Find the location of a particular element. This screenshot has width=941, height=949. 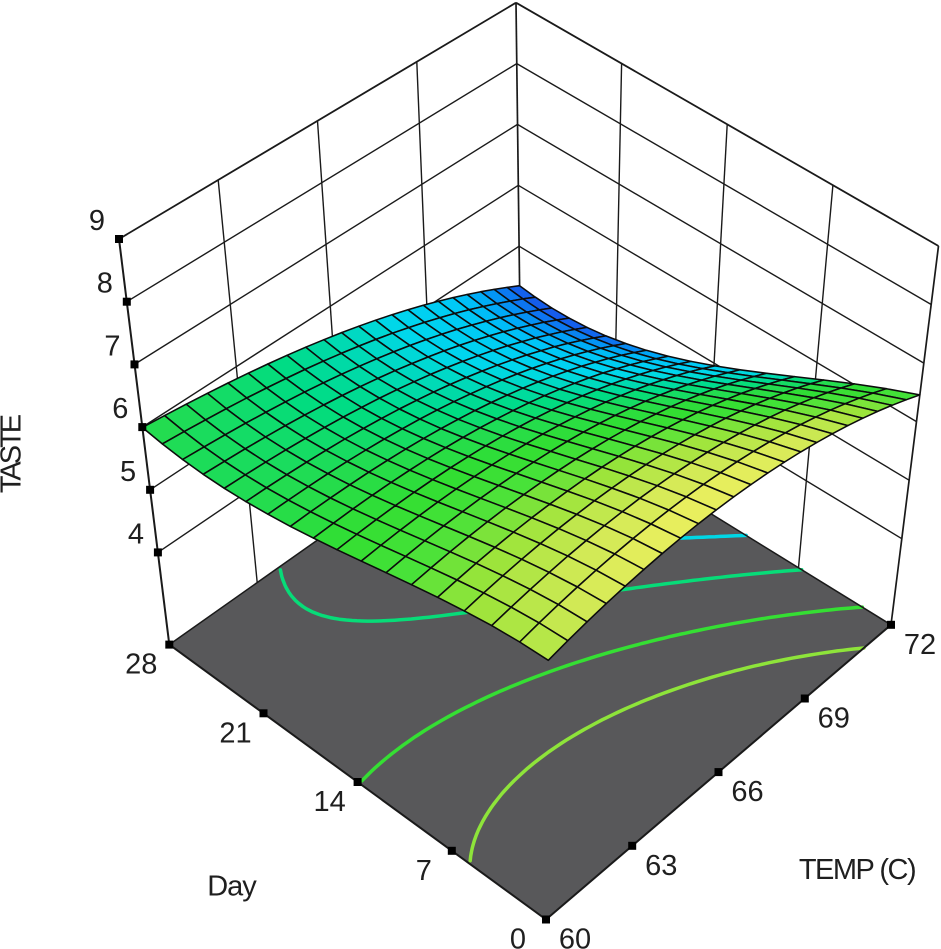

svg-text: 4 is located at coordinates (136, 534).